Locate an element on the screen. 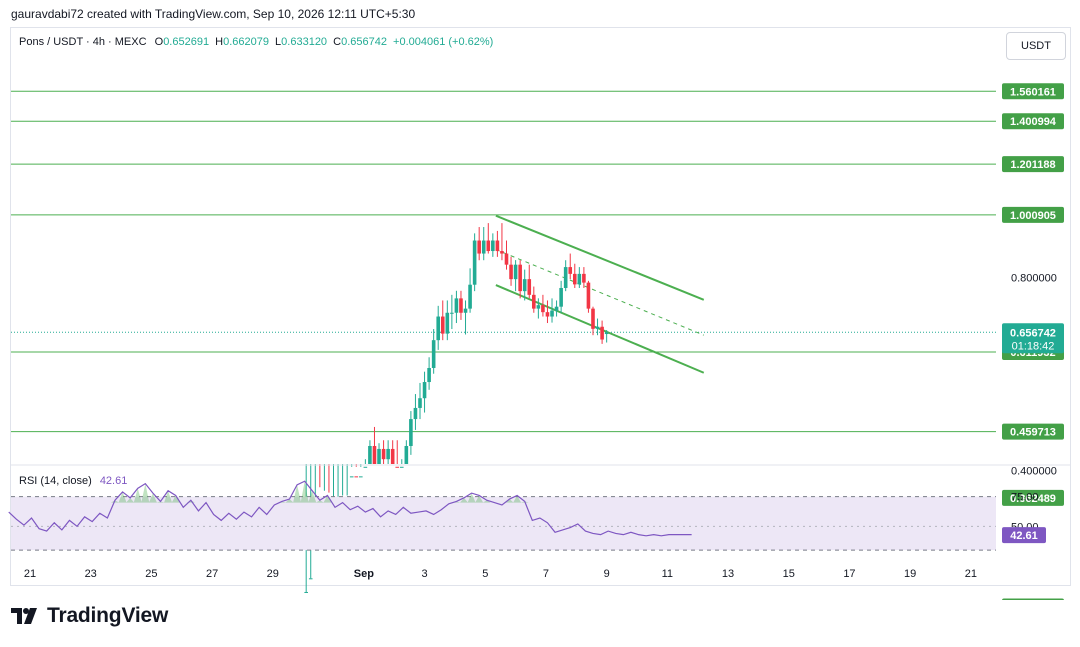 This screenshot has width=1080, height=647. open-value: 0.652691 is located at coordinates (186, 42).